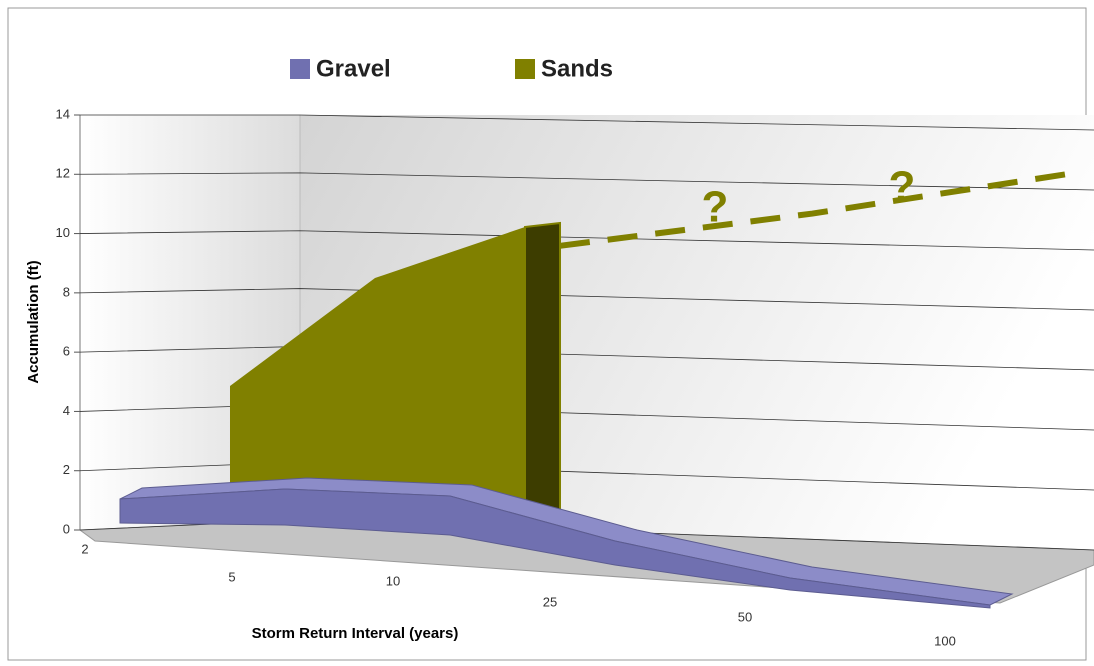 This screenshot has height=666, width=1094. What do you see at coordinates (577, 68) in the screenshot?
I see `legend-label: Sands` at bounding box center [577, 68].